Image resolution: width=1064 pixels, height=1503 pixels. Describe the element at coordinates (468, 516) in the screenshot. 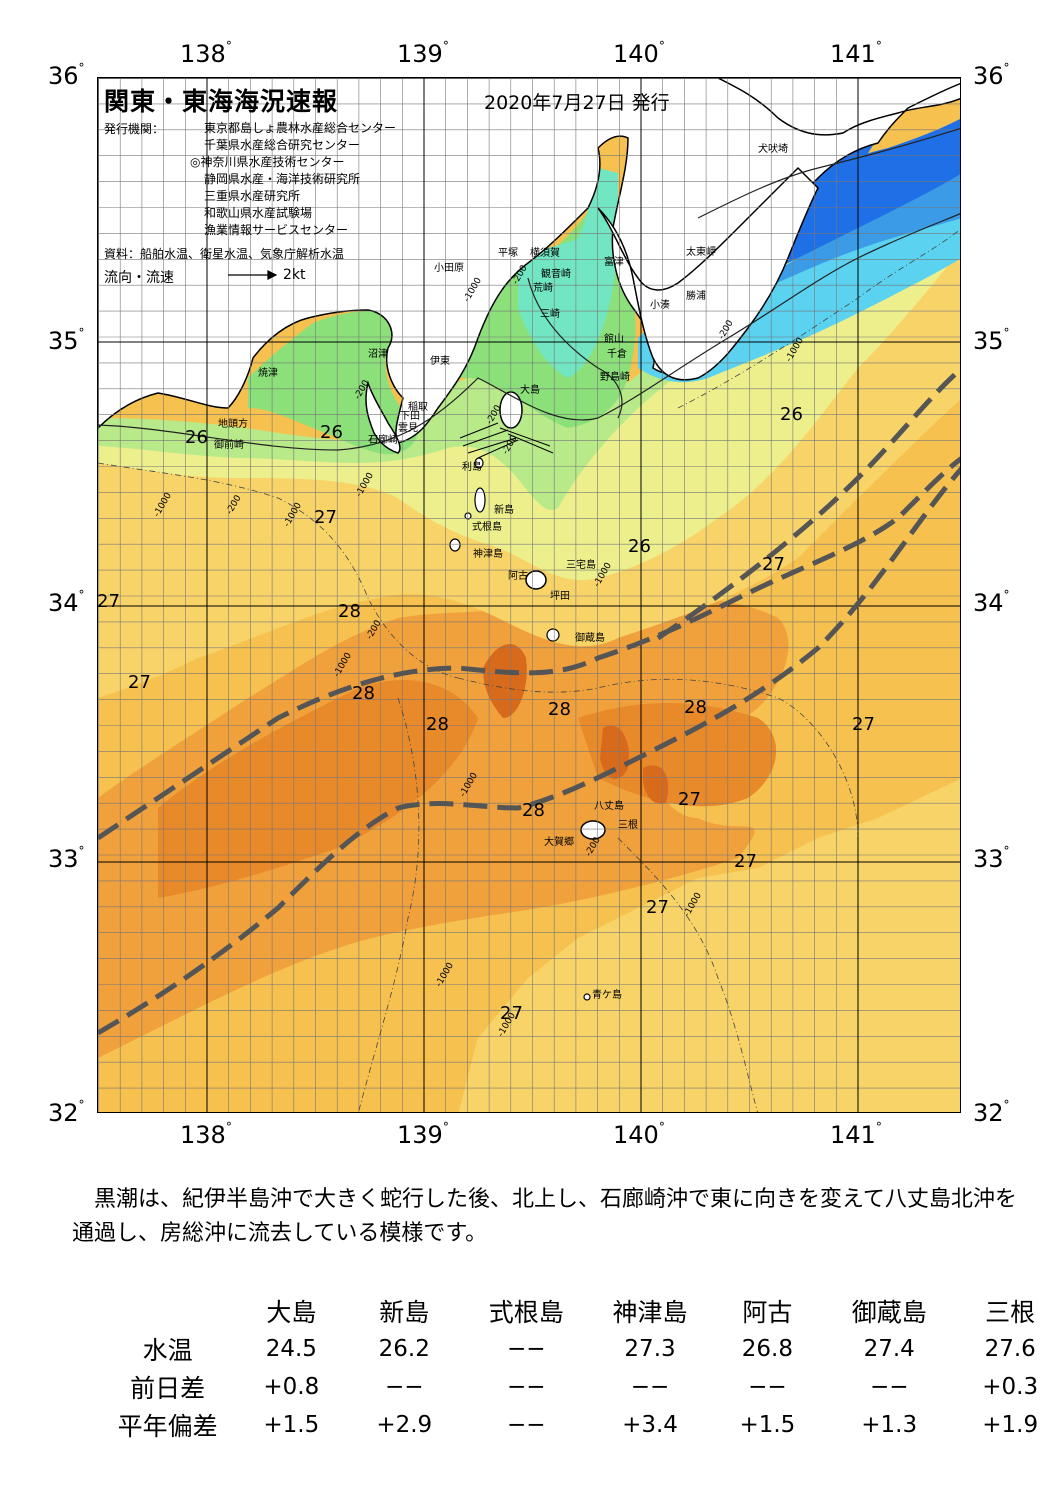

I see `island-shikinejima` at that location.